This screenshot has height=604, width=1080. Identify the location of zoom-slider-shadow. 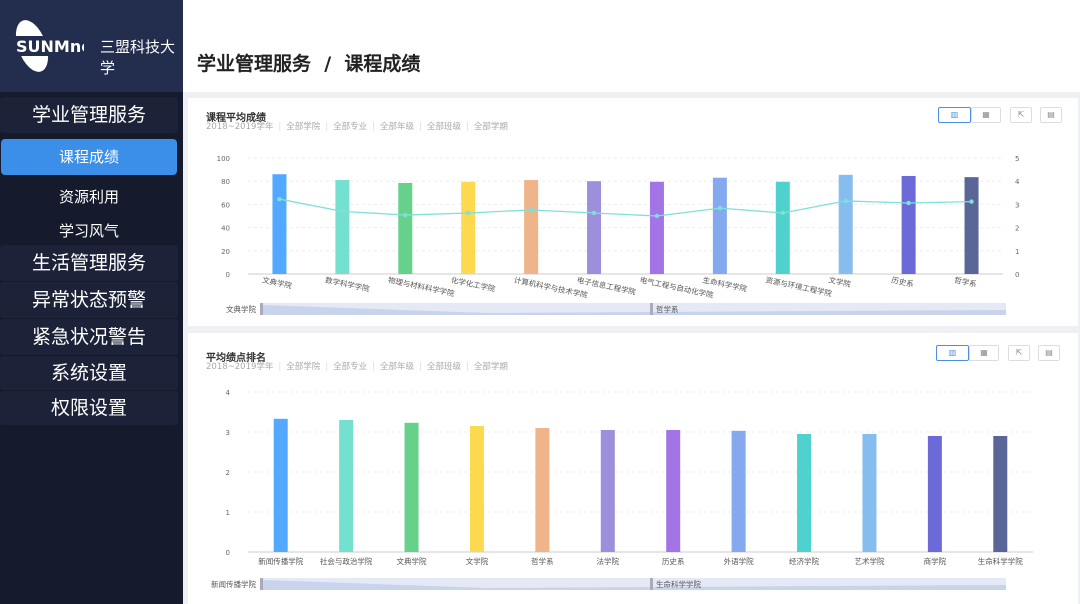
(634, 585).